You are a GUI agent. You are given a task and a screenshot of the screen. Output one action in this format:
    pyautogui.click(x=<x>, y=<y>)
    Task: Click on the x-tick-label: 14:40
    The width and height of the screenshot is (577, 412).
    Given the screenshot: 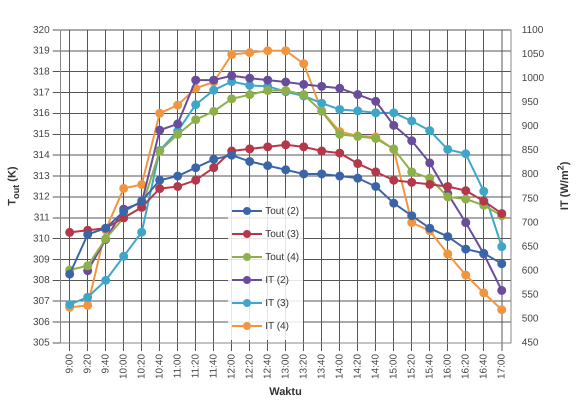 What is the action you would take?
    pyautogui.click(x=376, y=367)
    